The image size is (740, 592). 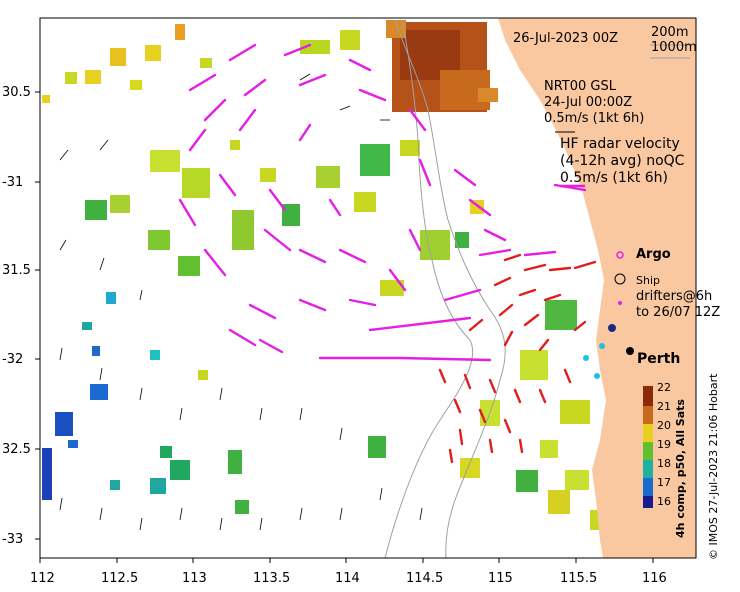 What do you see at coordinates (653, 254) in the screenshot?
I see `argo-label: Argo` at bounding box center [653, 254].